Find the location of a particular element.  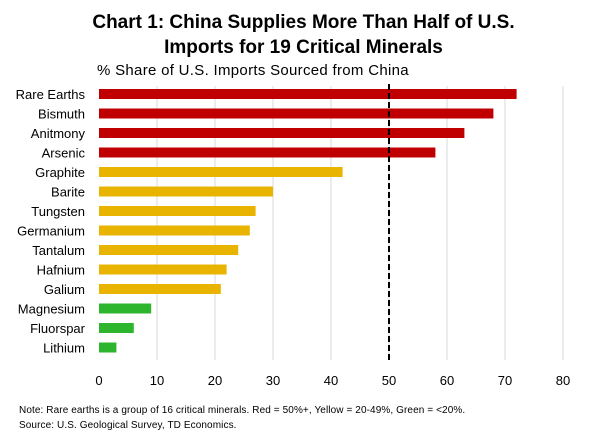

category-label: Tantalum is located at coordinates (58, 250).